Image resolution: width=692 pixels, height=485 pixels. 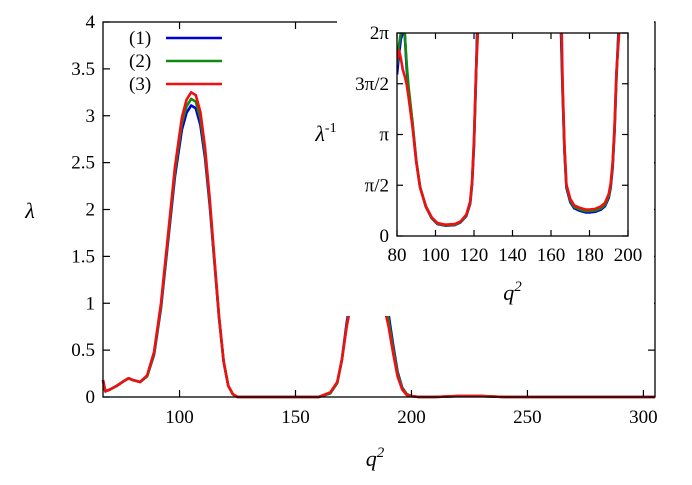 I want to click on inset-y-axis-label: λ-1, so click(x=325, y=133).